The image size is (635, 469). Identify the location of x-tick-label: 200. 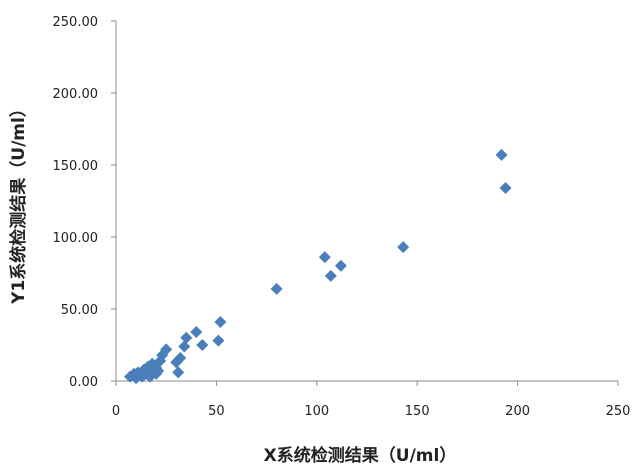
(517, 411).